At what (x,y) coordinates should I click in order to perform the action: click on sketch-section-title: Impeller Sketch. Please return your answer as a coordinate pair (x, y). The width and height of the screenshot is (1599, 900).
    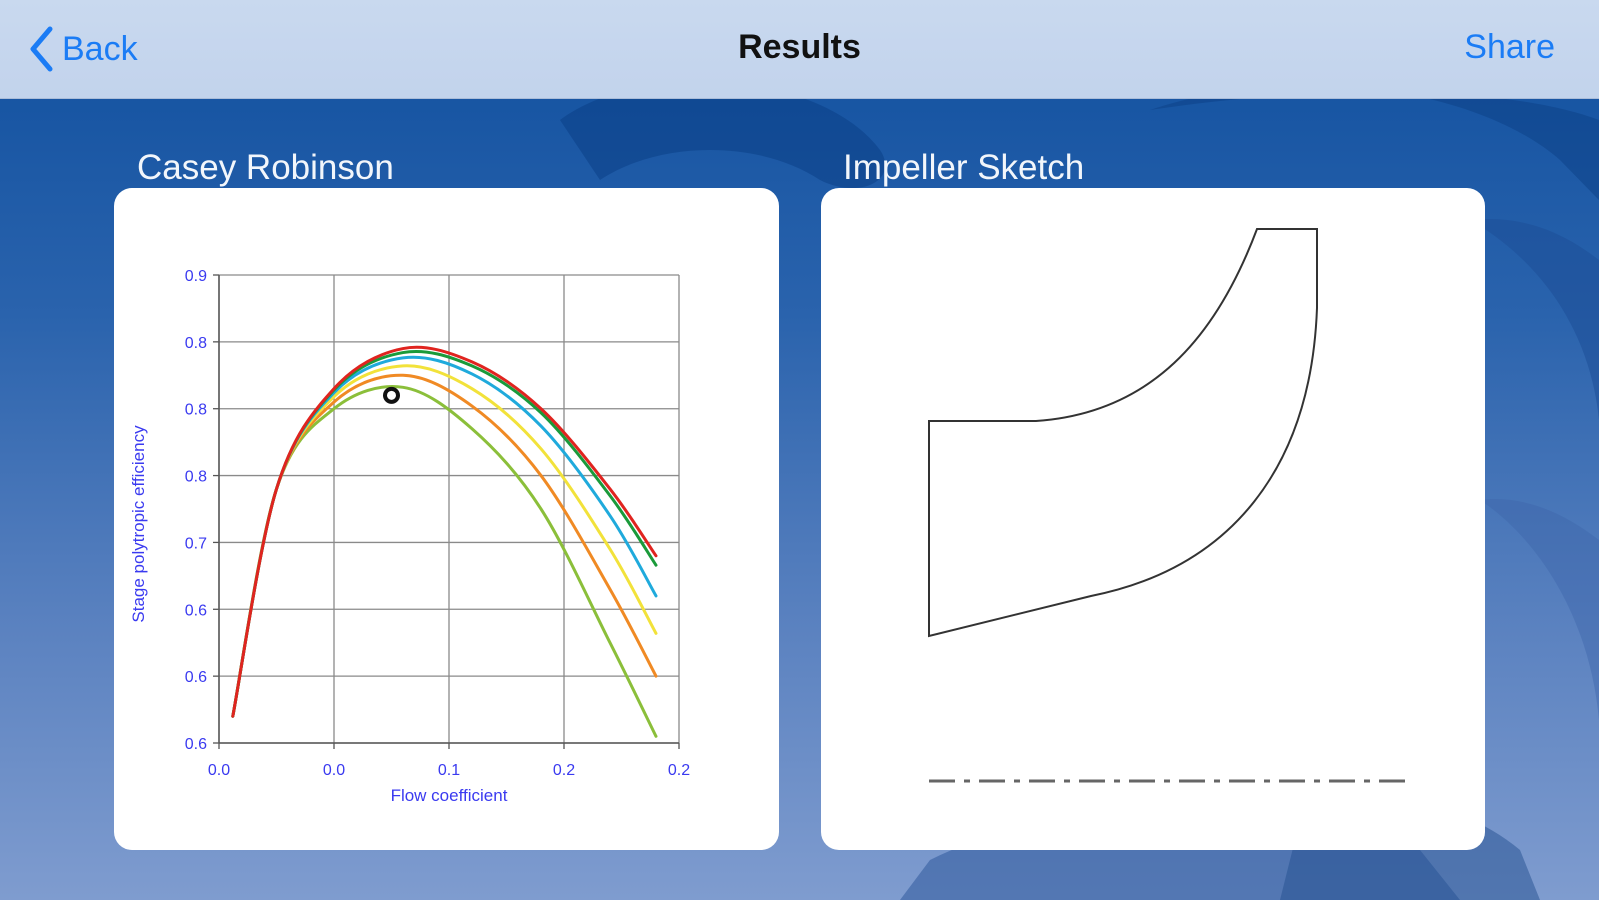
    Looking at the image, I should click on (964, 167).